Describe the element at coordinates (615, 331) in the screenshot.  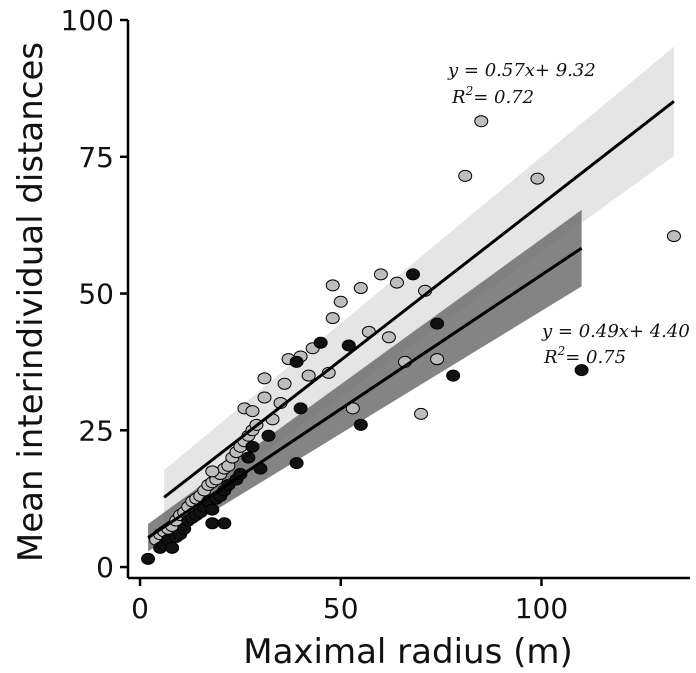
I see `fit-equation-black: y = 0.49x+ 4.40` at that location.